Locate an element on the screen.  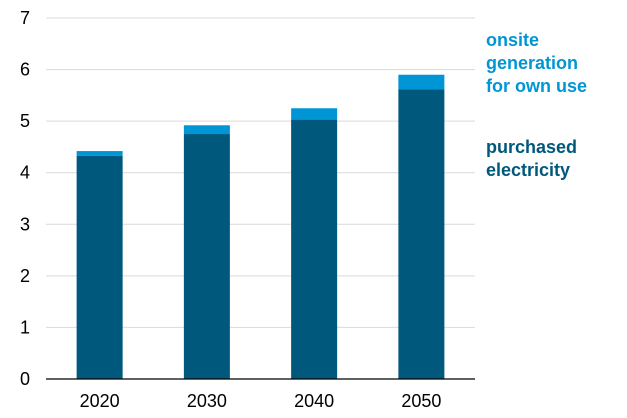
x-tick-label: 2020 is located at coordinates (100, 401).